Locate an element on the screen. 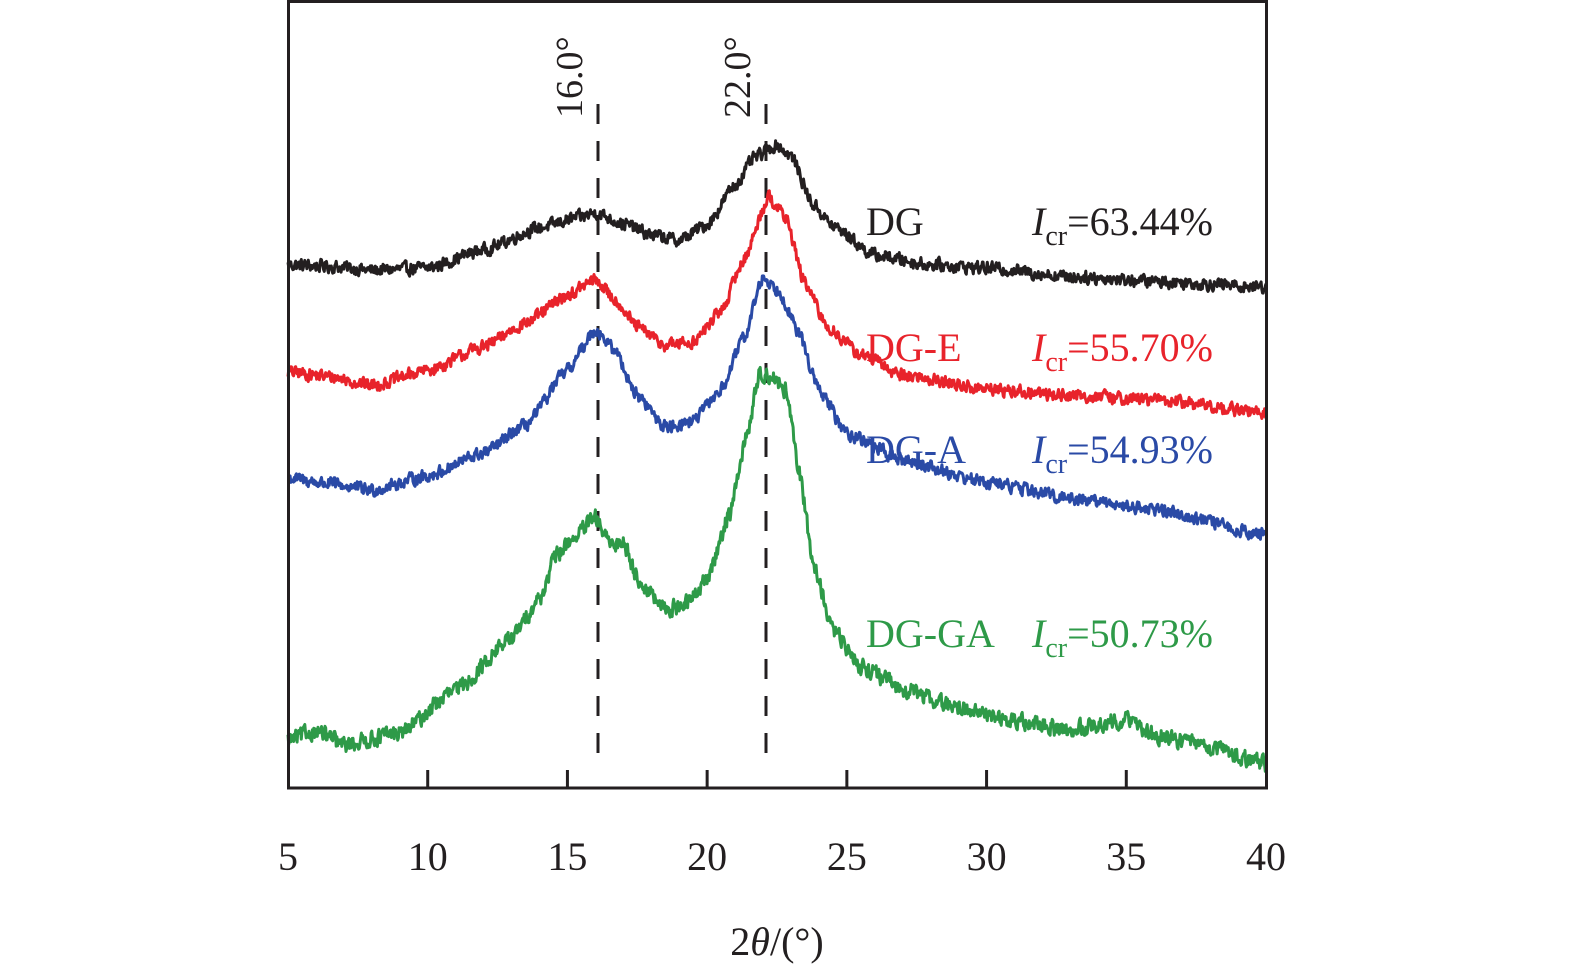 The image size is (1575, 978). x-axis-title-prefix: 2 is located at coordinates (740, 941).